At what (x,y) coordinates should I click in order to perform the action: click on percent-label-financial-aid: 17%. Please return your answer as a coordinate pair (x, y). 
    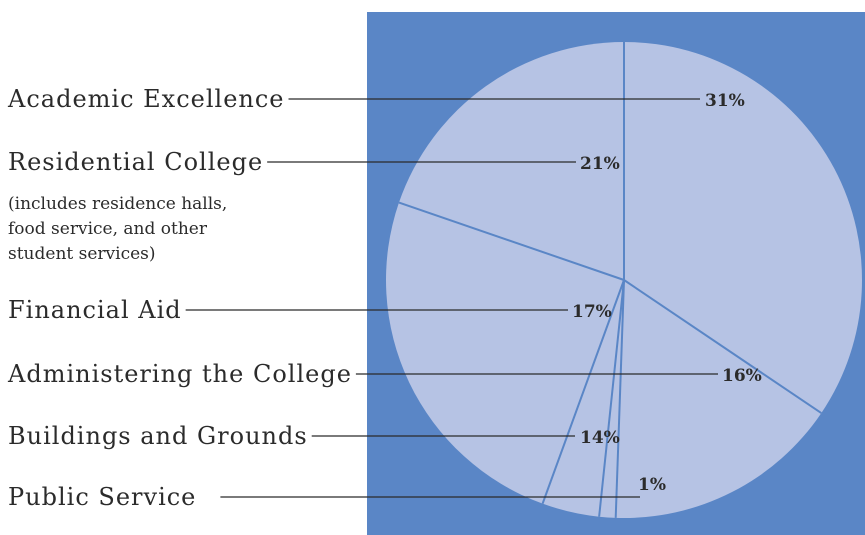
    Looking at the image, I should click on (592, 312).